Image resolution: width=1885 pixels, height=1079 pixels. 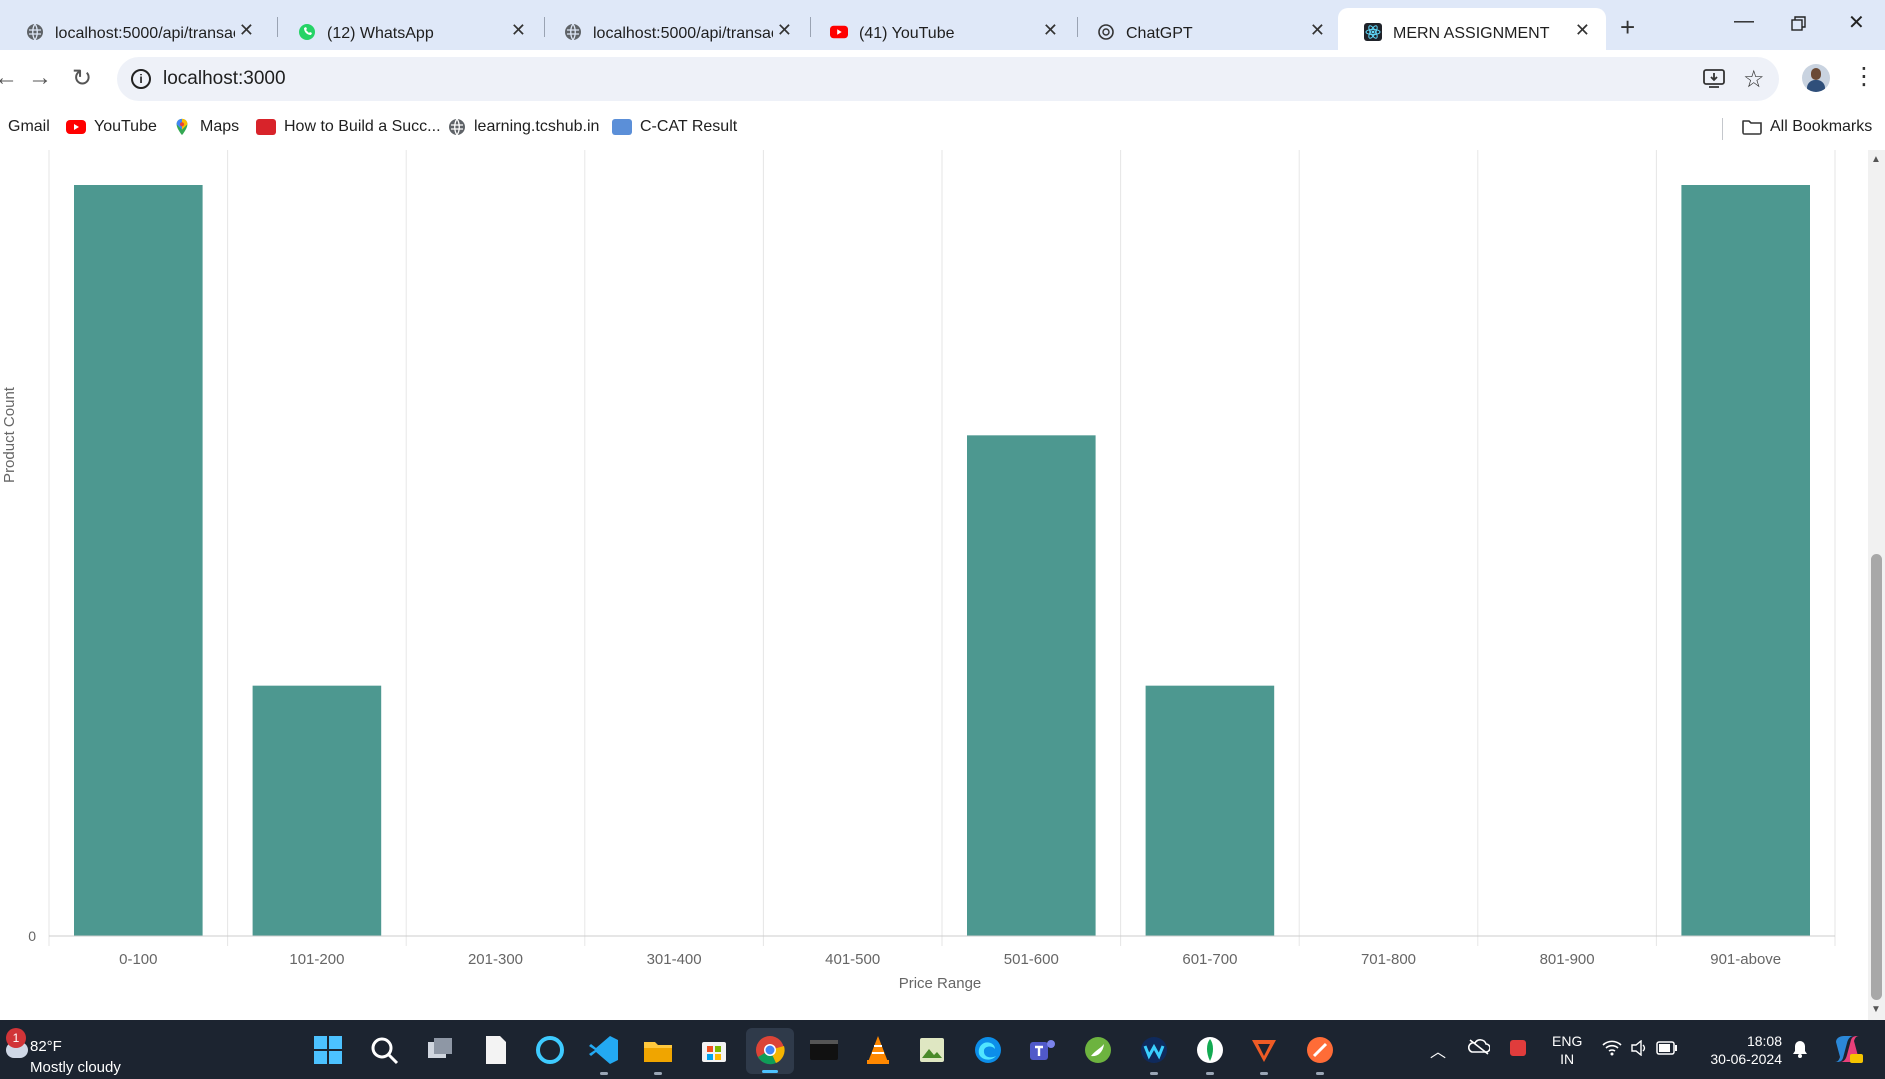 I want to click on chrome-icon, so click(x=770, y=1050).